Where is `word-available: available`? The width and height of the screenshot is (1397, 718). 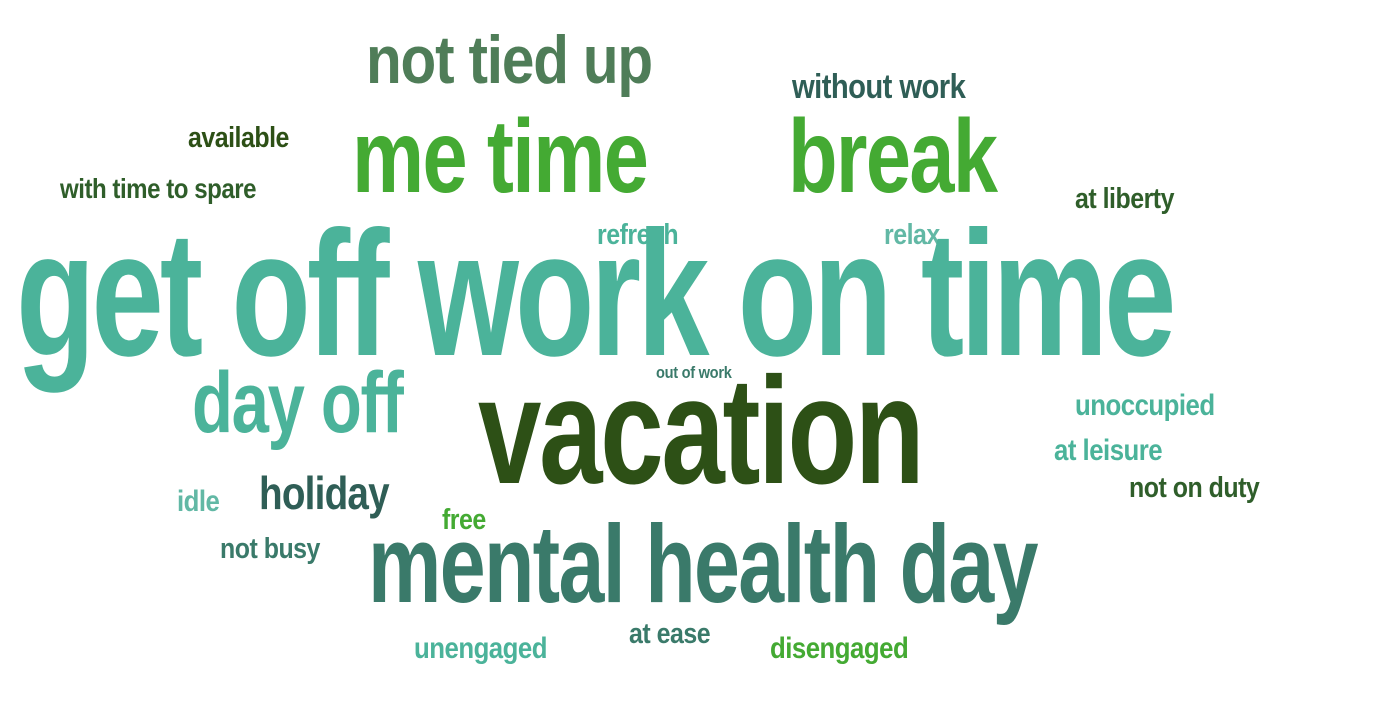 word-available: available is located at coordinates (238, 138).